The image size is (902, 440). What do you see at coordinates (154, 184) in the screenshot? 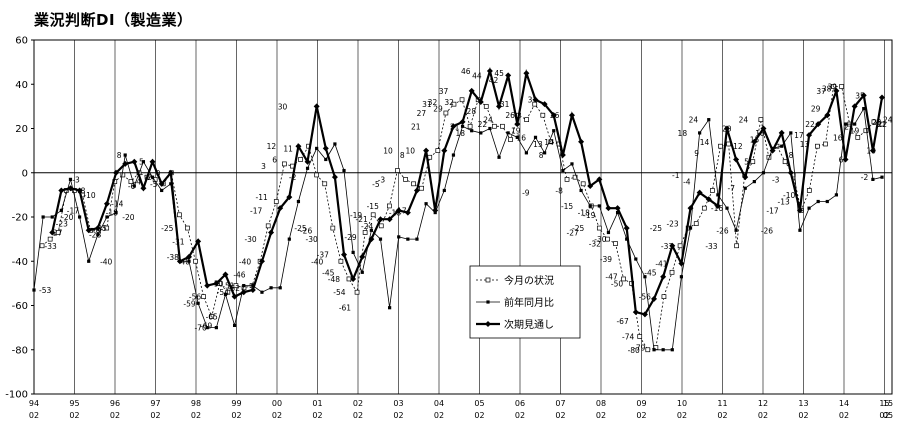
I see `data-label: -5` at bounding box center [154, 184].